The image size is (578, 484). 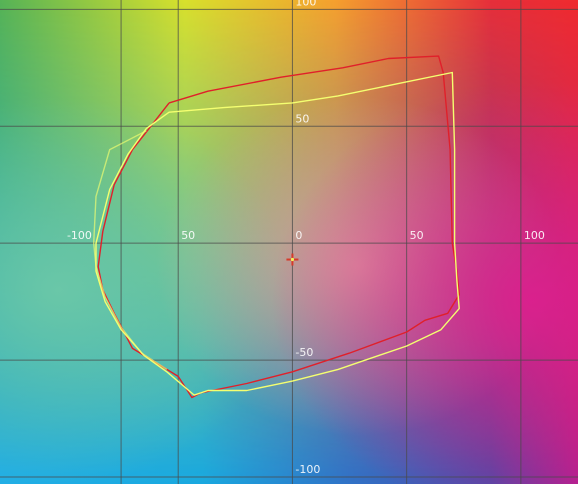 What do you see at coordinates (302, 118) in the screenshot?
I see `y-tick-label: 50` at bounding box center [302, 118].